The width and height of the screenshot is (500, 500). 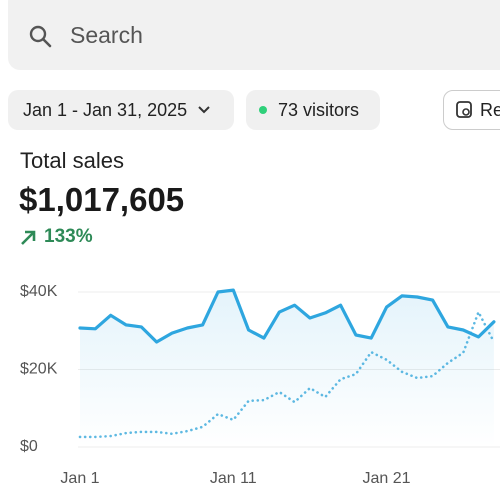 What do you see at coordinates (28, 237) in the screenshot?
I see `trend-arrow` at bounding box center [28, 237].